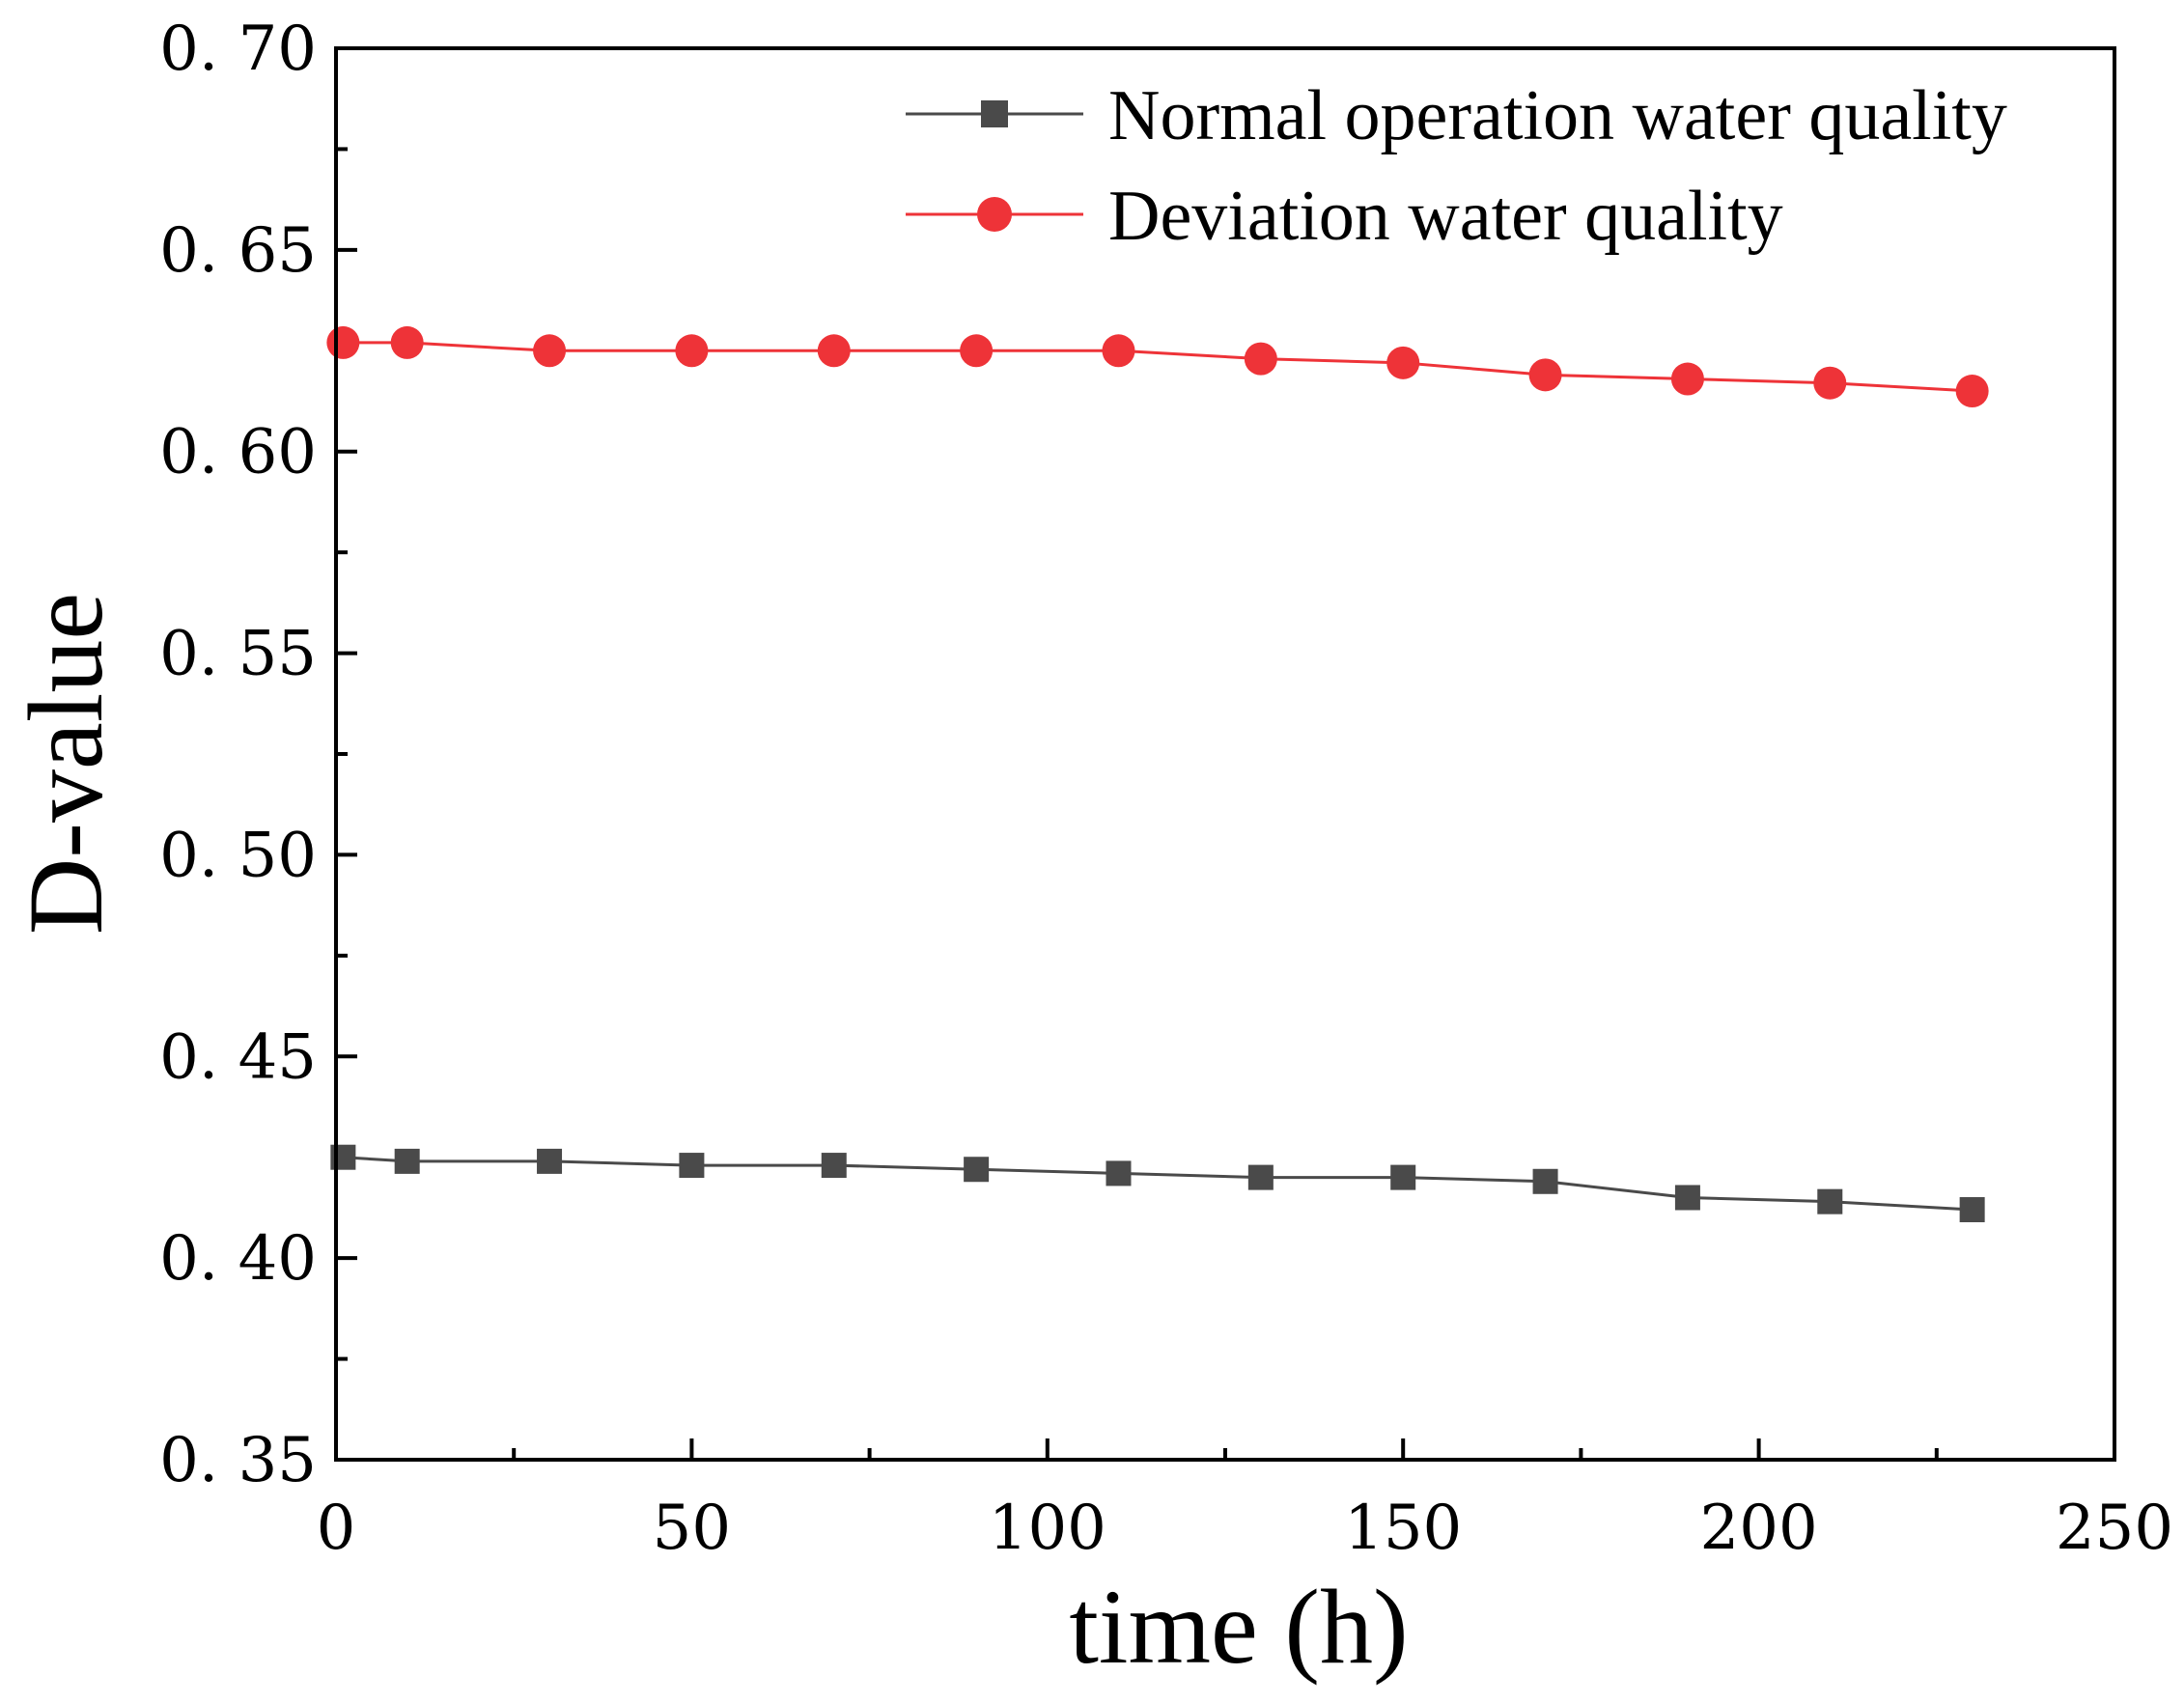 The image size is (2184, 1703). Describe the element at coordinates (66, 764) in the screenshot. I see `y-axis-title: D-value` at that location.